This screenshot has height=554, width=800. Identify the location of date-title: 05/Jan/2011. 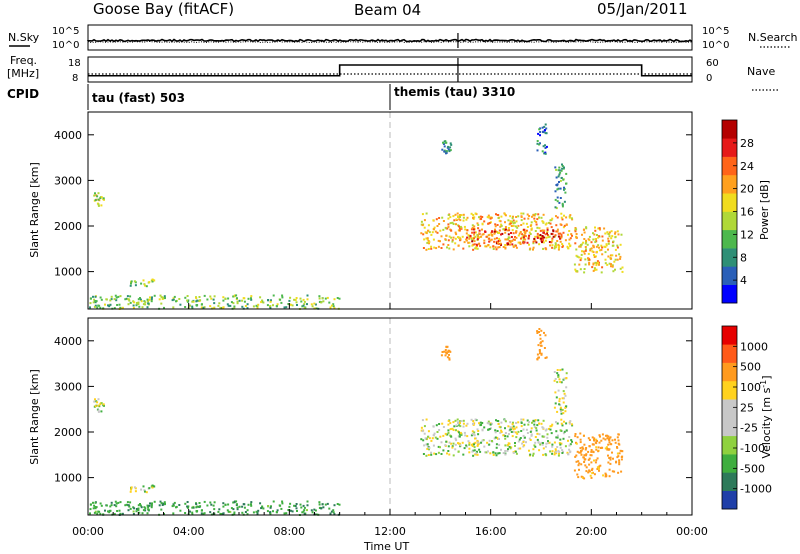
(642, 9).